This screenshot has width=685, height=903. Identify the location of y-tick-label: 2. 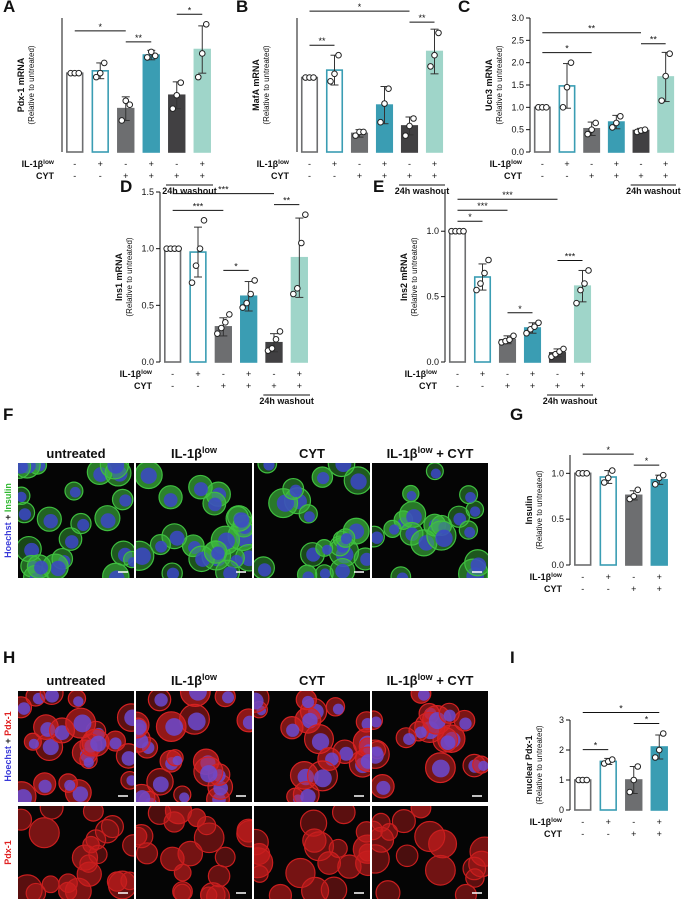
(561, 750).